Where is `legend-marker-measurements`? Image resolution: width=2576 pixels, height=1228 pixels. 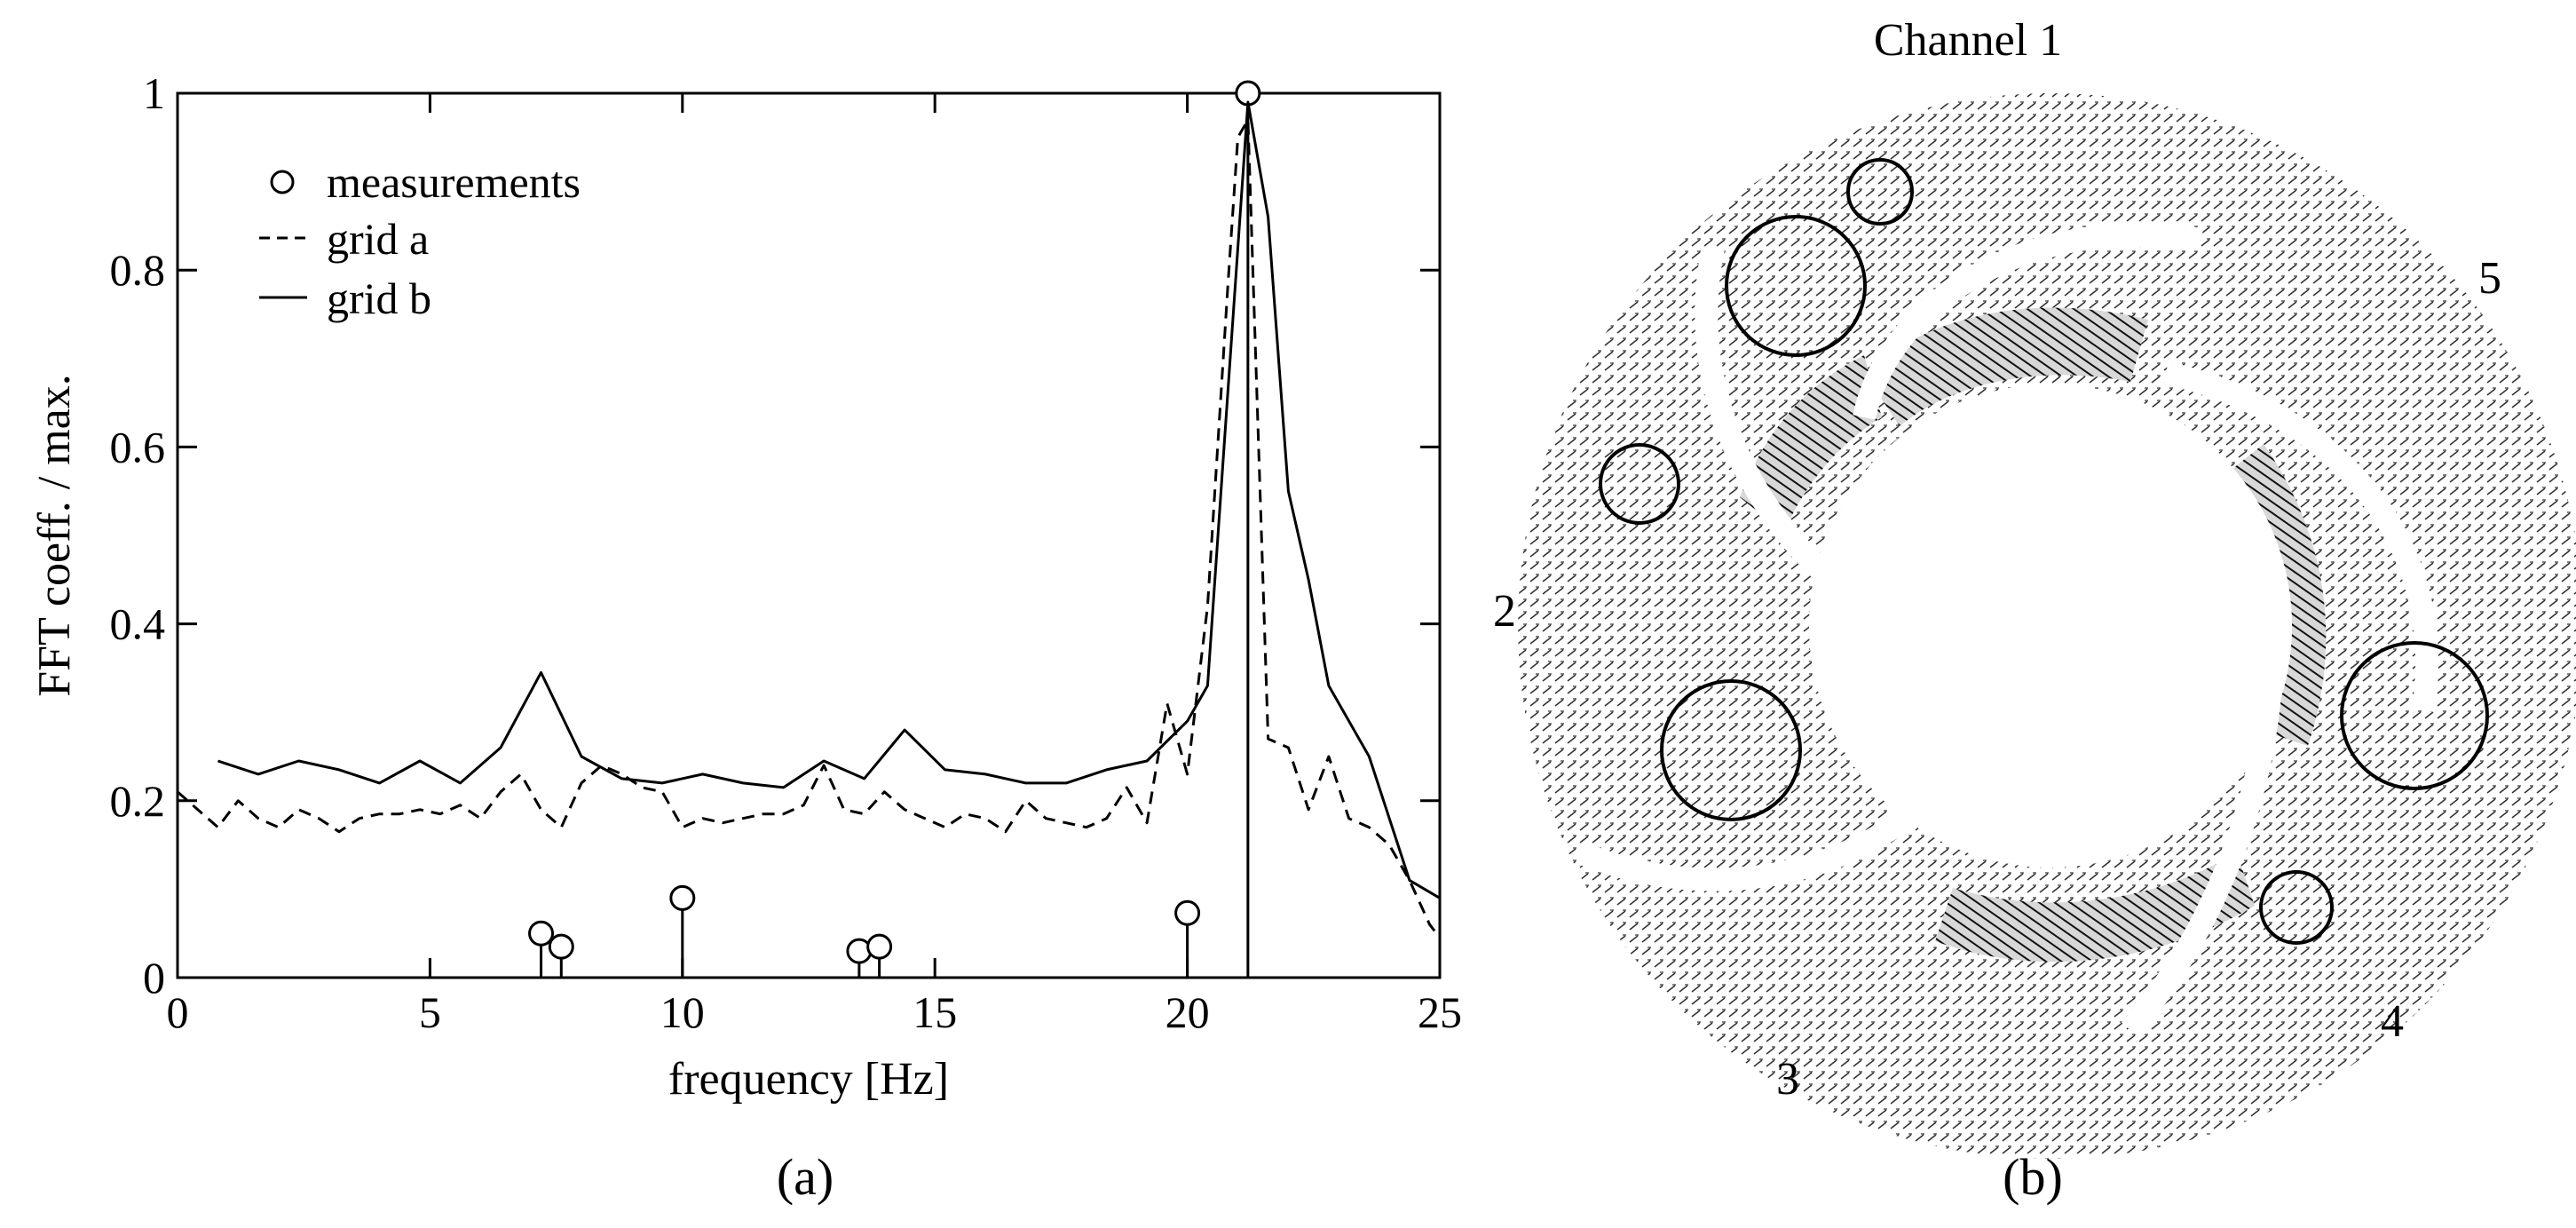 legend-marker-measurements is located at coordinates (282, 182).